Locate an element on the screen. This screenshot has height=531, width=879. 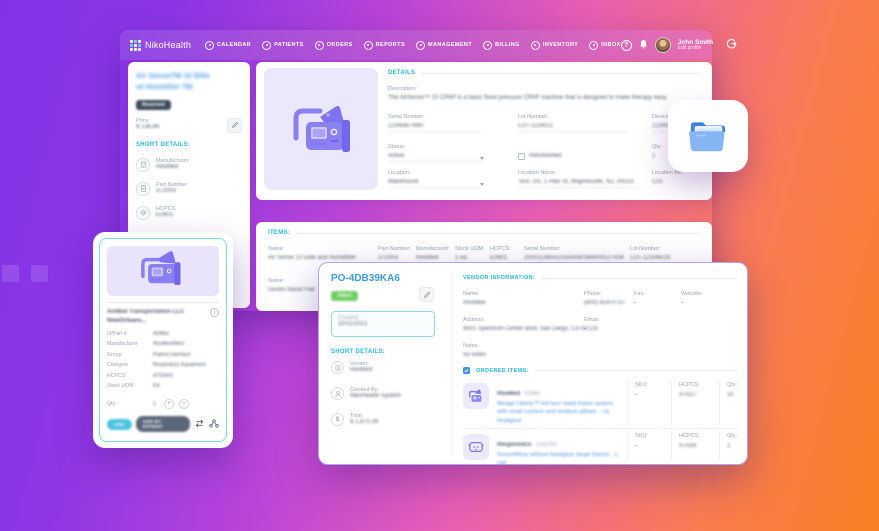
vi-website-label: Website: is located at coordinates (692, 294).